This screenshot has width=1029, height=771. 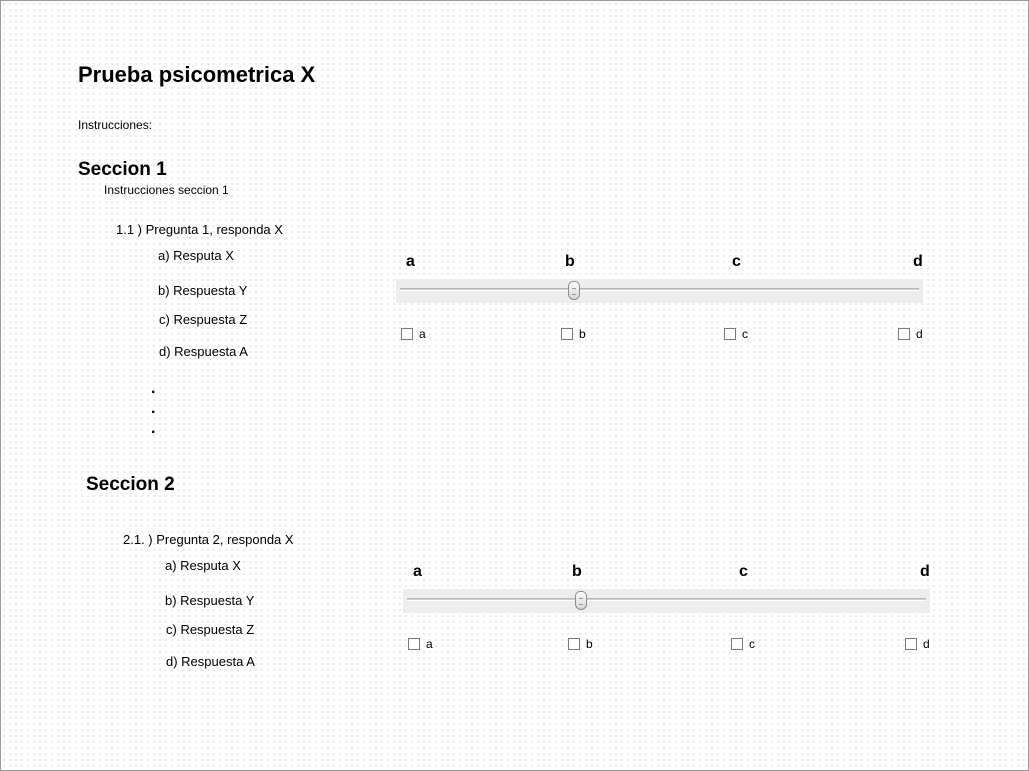 I want to click on page-title: Prueba psicometrica X, so click(x=197, y=74).